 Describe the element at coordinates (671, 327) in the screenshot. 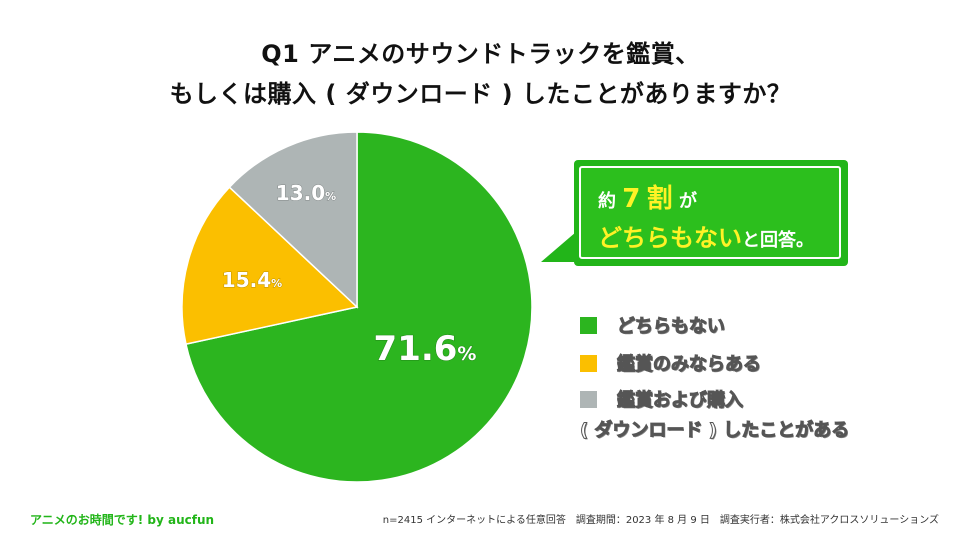

I see `legend-label: どちらもない` at that location.